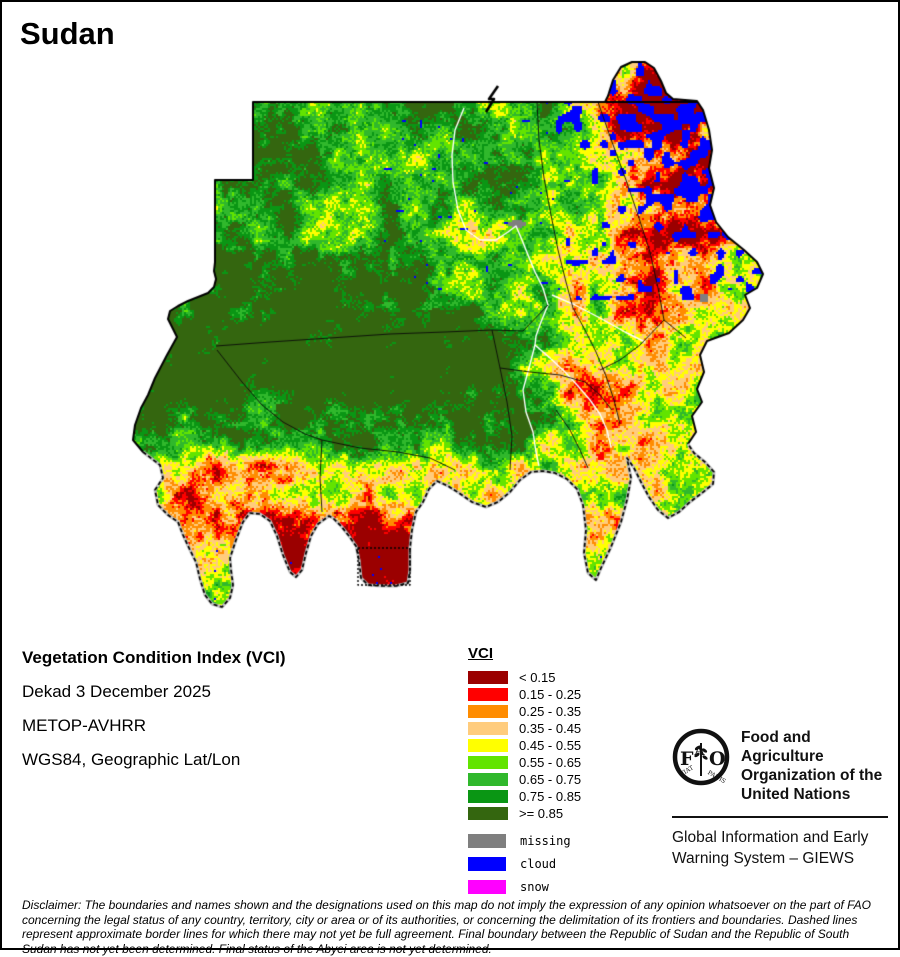 The image size is (900, 957). Describe the element at coordinates (537, 677) in the screenshot. I see `legend-label: < 0.15` at that location.